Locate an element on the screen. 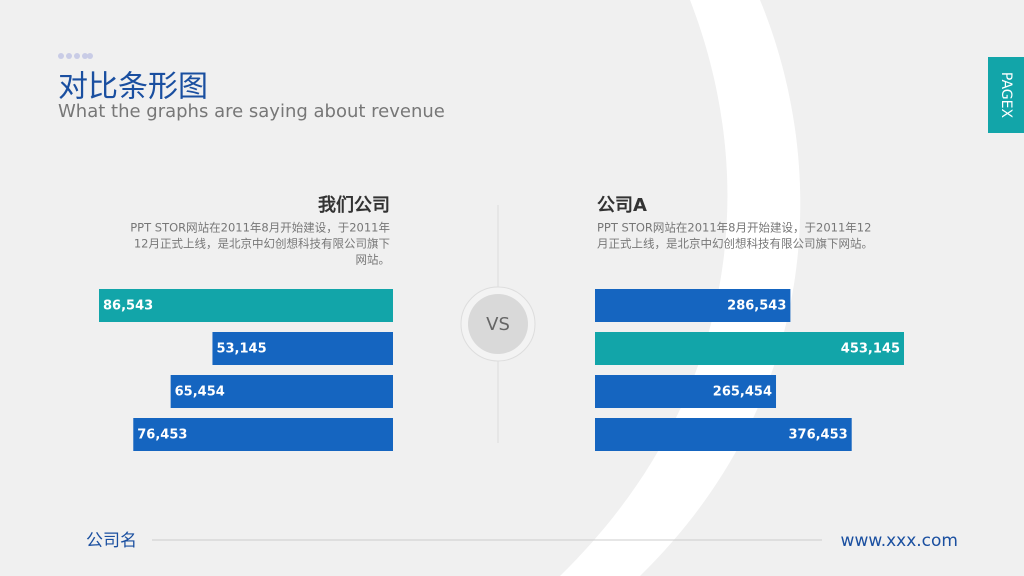 This screenshot has height=576, width=1024. value-label: 453,145 is located at coordinates (870, 349).